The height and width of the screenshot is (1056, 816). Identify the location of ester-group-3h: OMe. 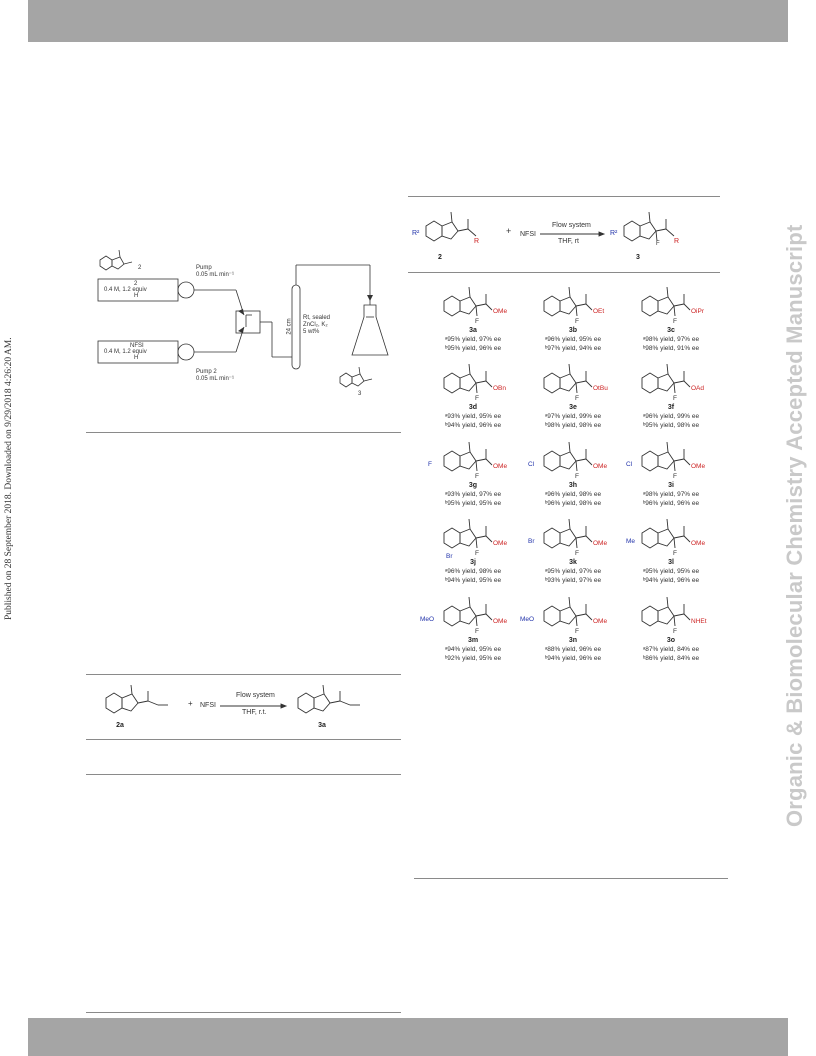
(600, 466).